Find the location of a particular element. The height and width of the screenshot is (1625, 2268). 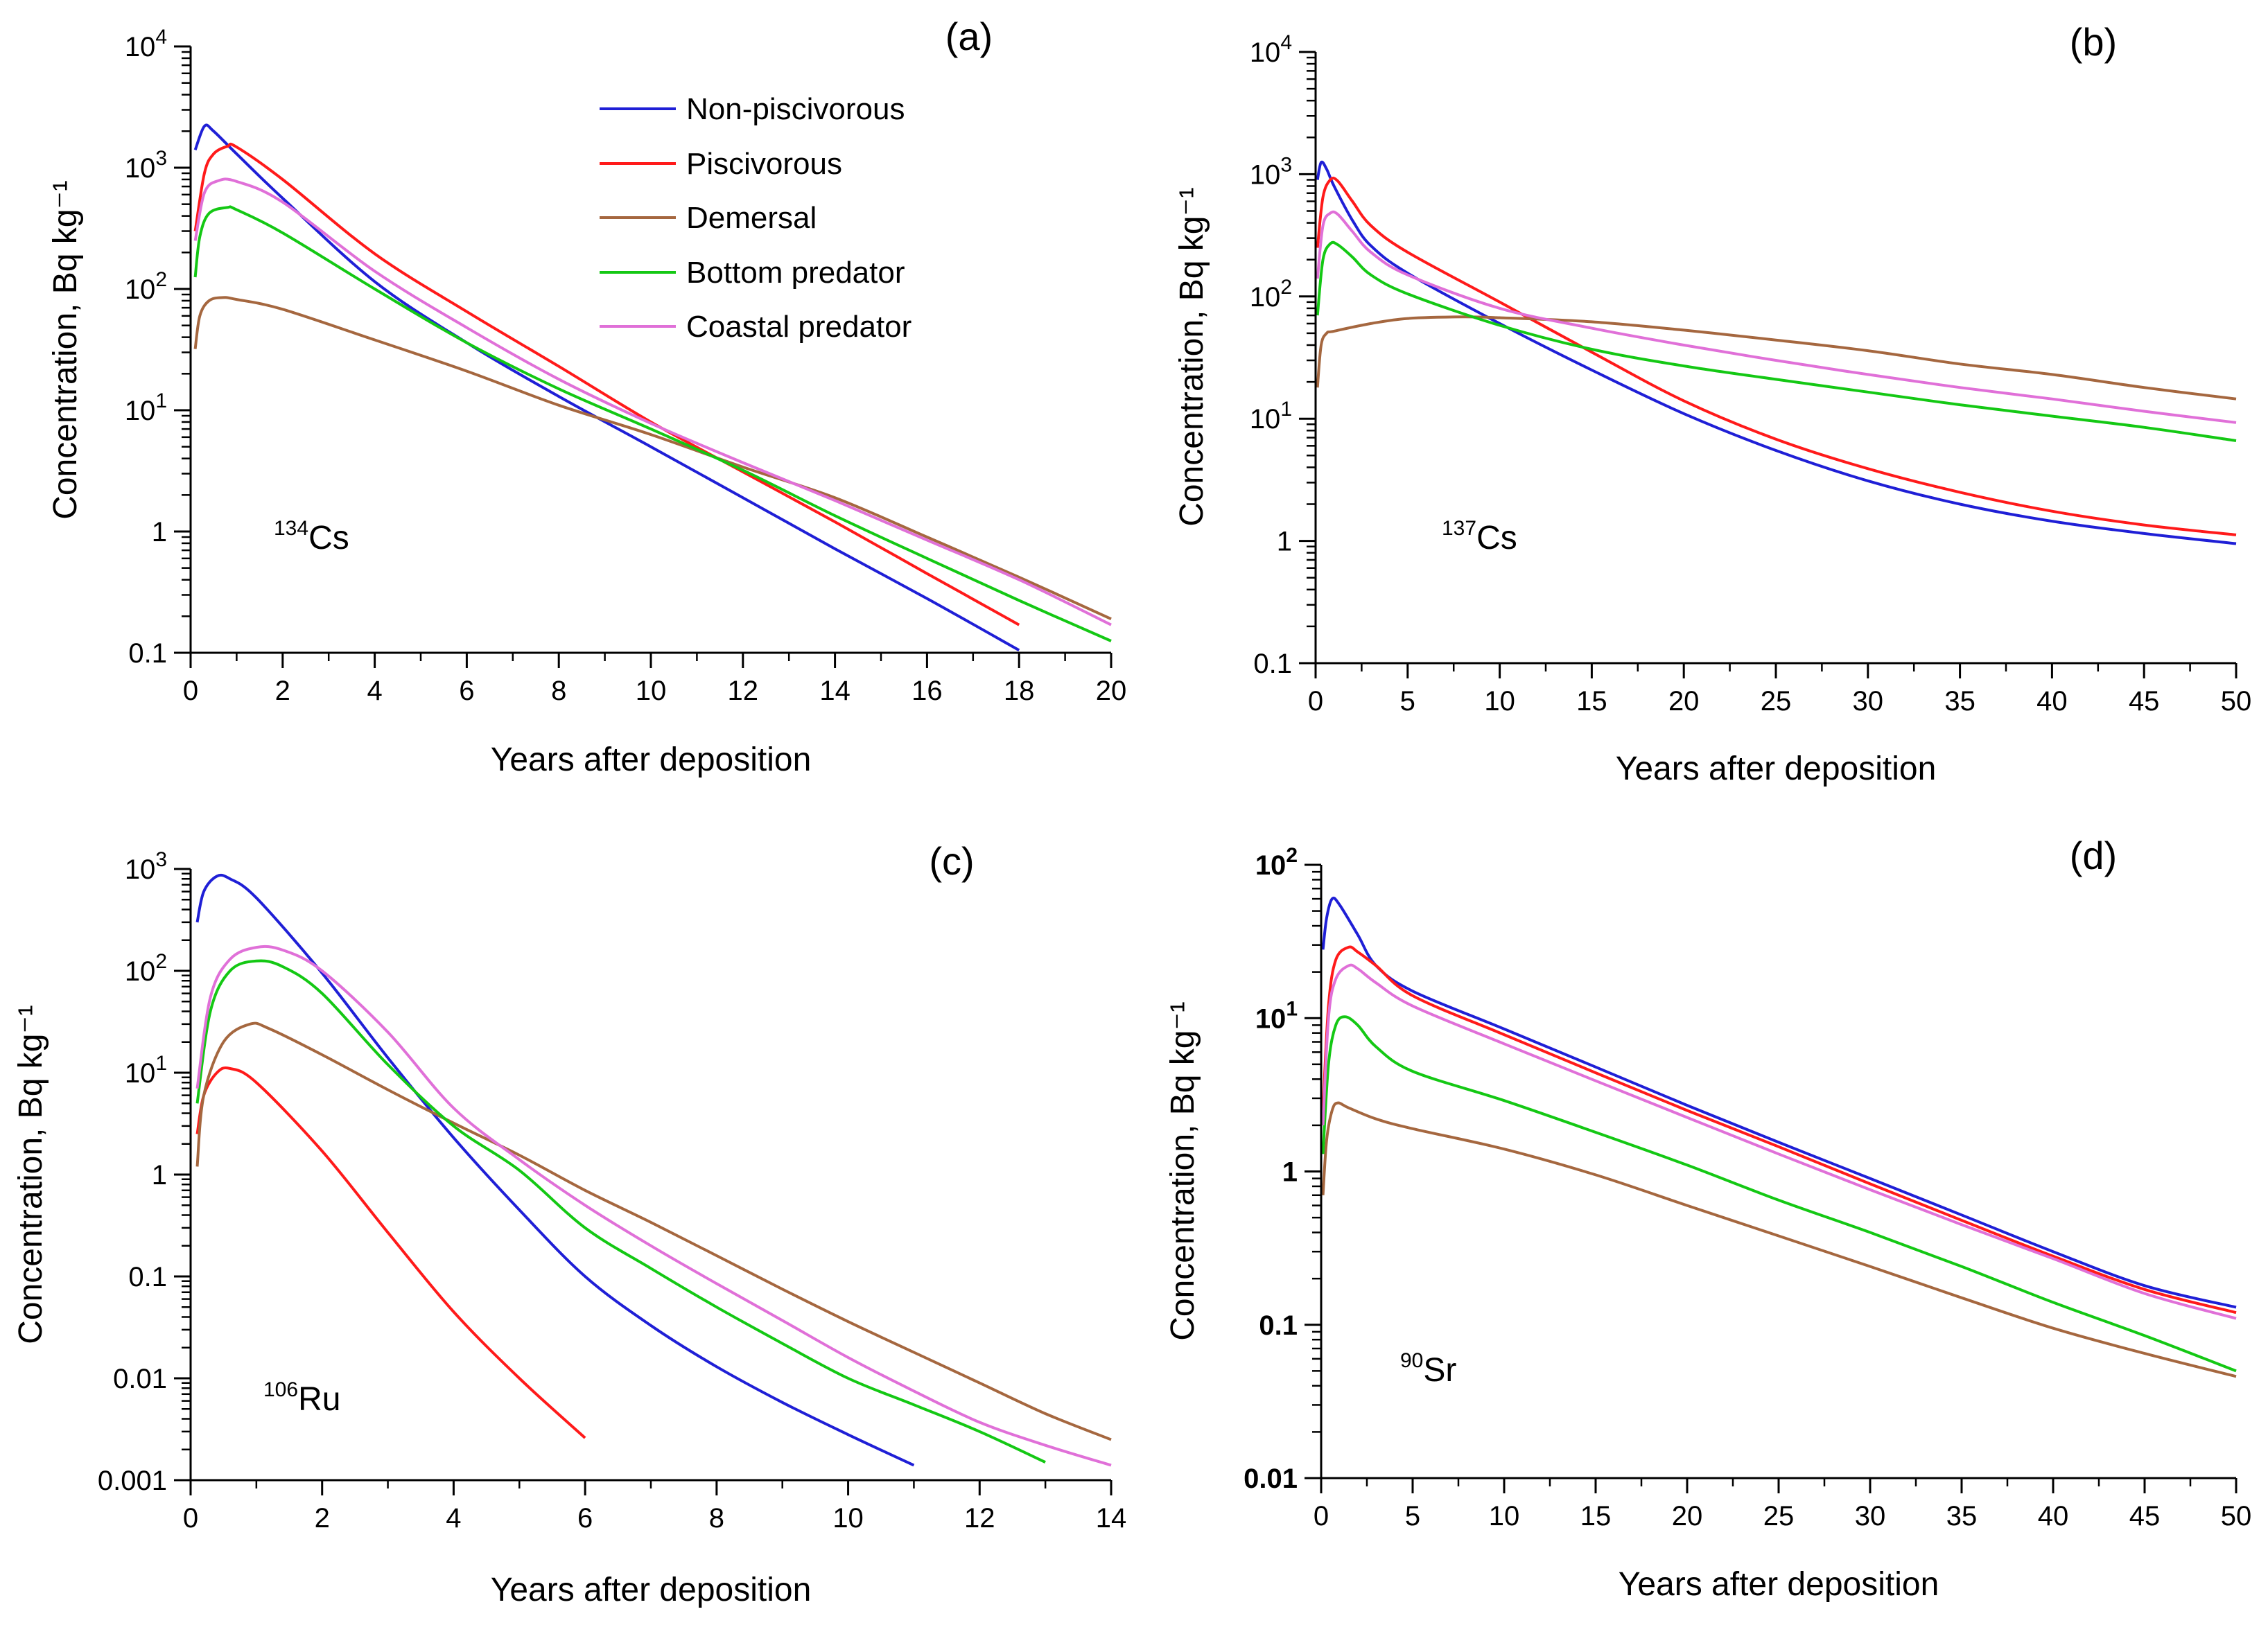

panel-d-series-demersal is located at coordinates (1779, 1239).